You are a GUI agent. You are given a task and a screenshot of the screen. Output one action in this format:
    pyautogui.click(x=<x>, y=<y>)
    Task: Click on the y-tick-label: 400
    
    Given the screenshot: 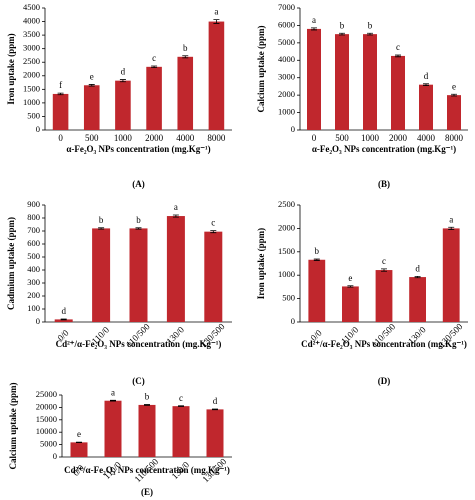 What is the action you would take?
    pyautogui.click(x=33, y=269)
    